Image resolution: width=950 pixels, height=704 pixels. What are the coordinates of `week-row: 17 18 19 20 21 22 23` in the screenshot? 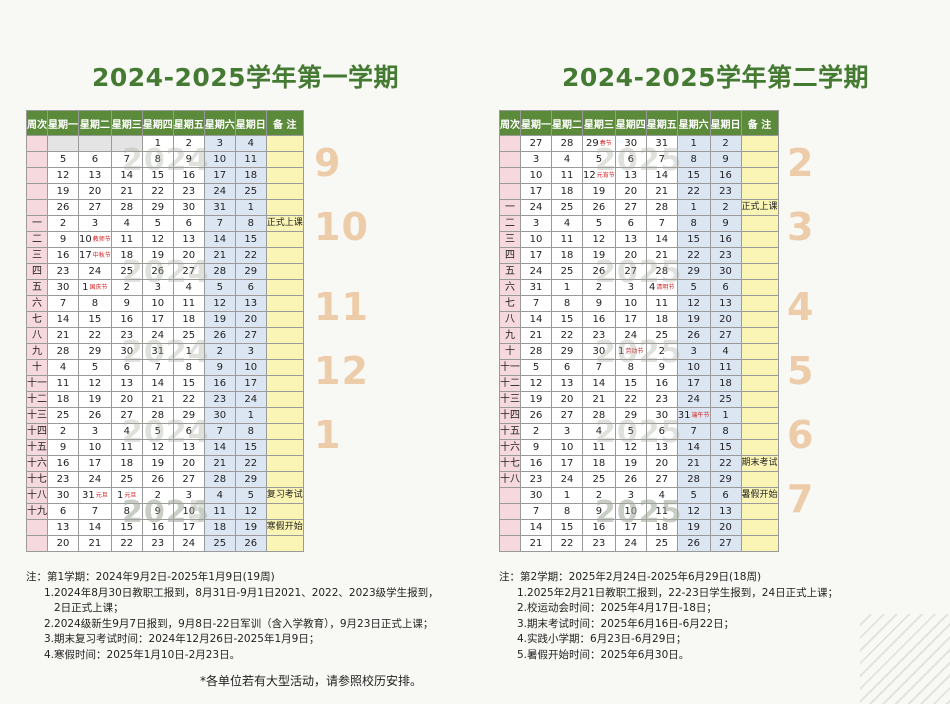 It's located at (639, 191).